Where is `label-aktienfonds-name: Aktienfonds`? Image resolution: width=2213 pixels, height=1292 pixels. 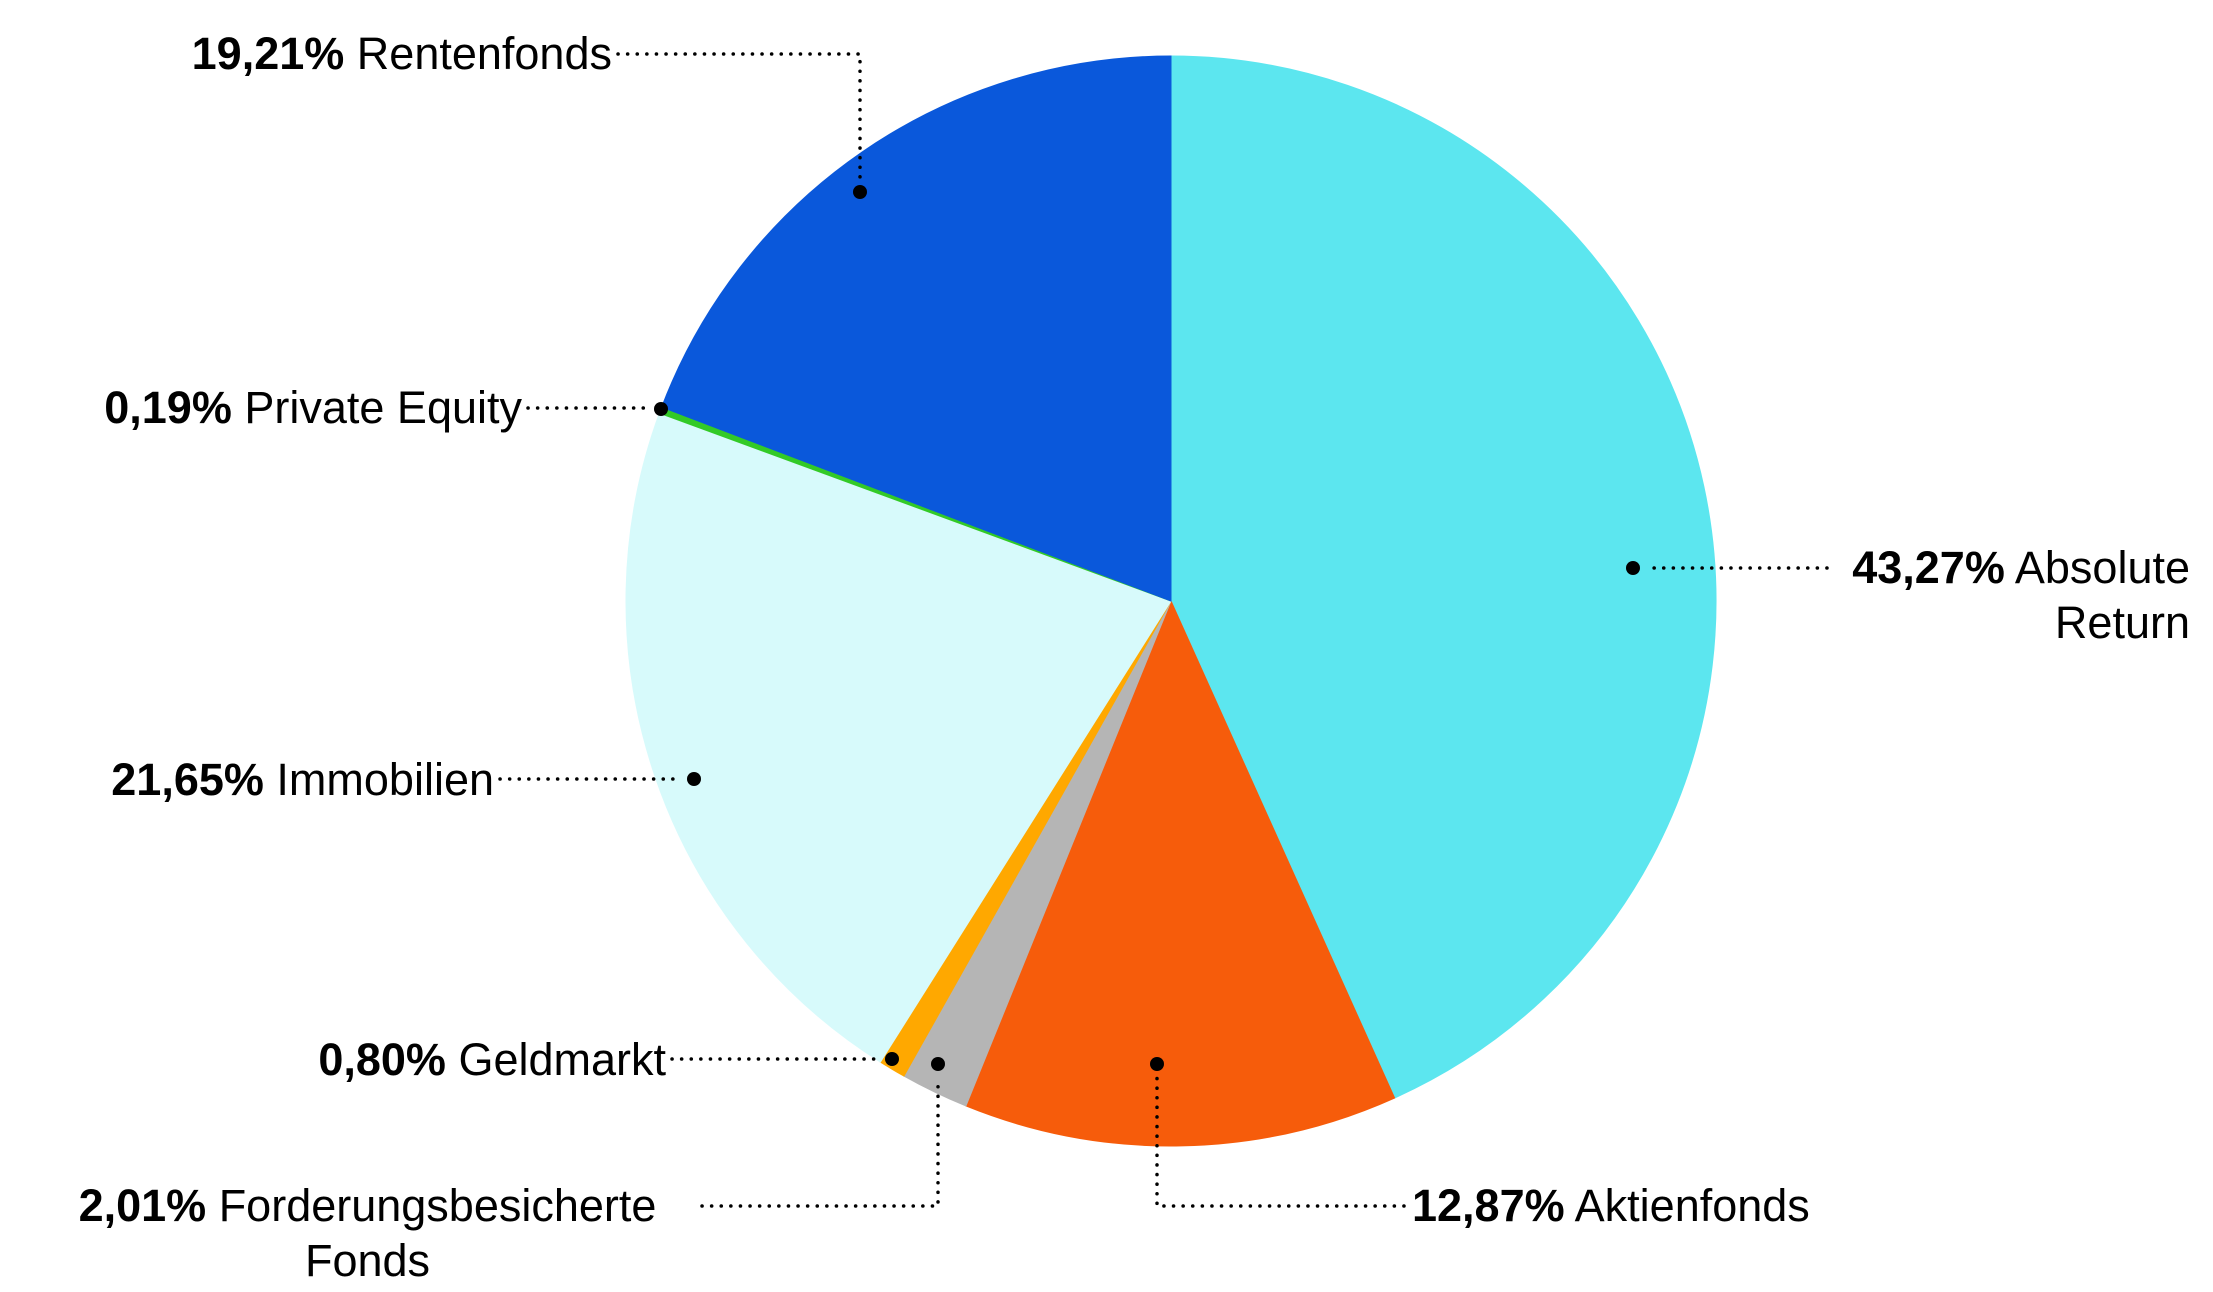
label-aktienfonds-name: Aktienfonds is located at coordinates (1692, 1205).